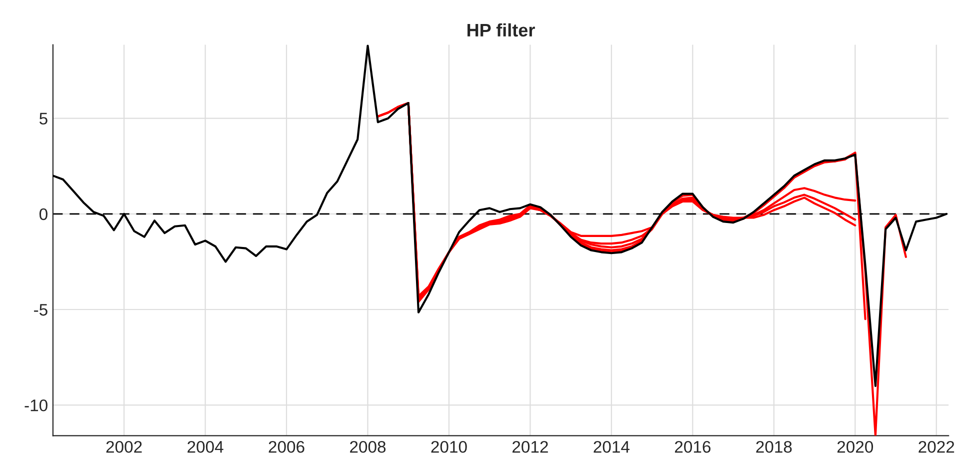 The height and width of the screenshot is (471, 963). Describe the element at coordinates (124, 446) in the screenshot. I see `x-tick-label: 2002` at that location.